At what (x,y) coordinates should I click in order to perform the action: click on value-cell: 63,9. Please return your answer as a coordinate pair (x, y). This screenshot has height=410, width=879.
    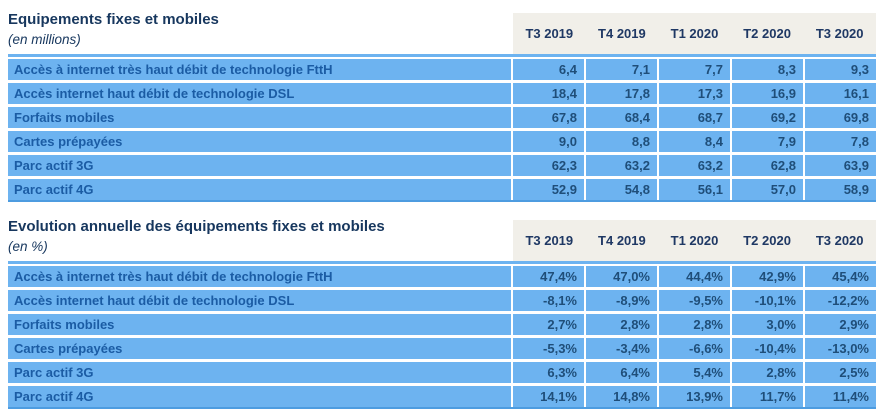
    Looking at the image, I should click on (840, 165).